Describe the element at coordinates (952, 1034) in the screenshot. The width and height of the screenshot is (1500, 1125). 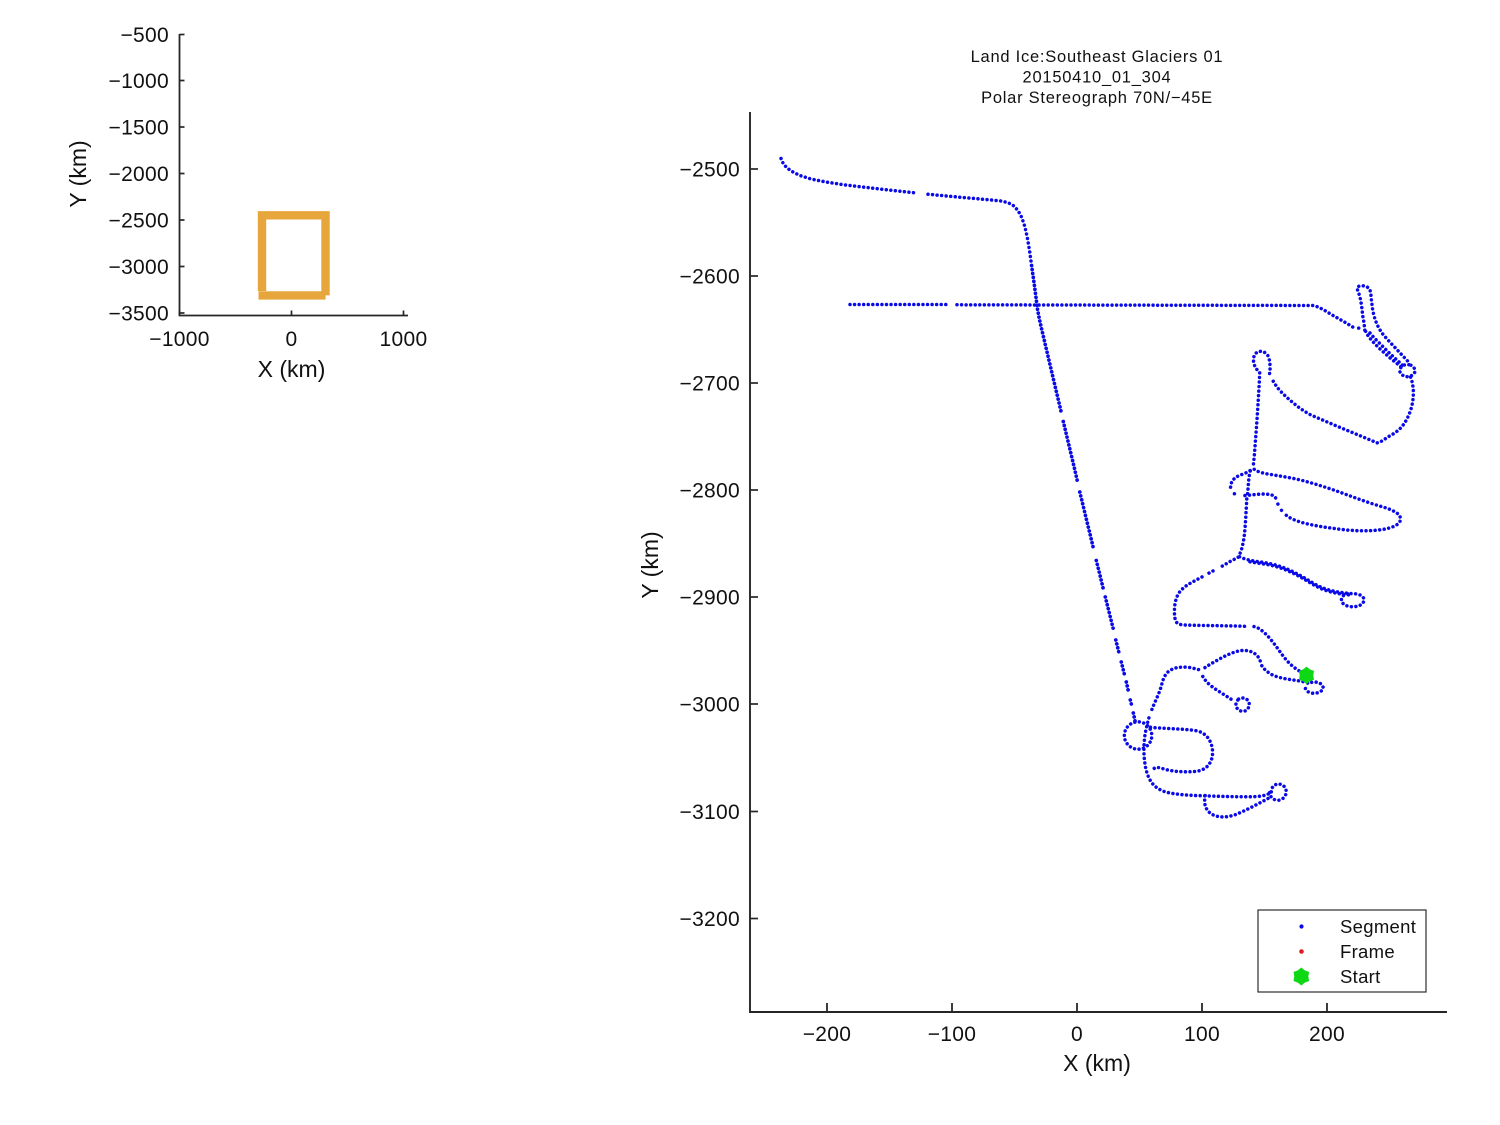
I see `svg-text: −100` at that location.